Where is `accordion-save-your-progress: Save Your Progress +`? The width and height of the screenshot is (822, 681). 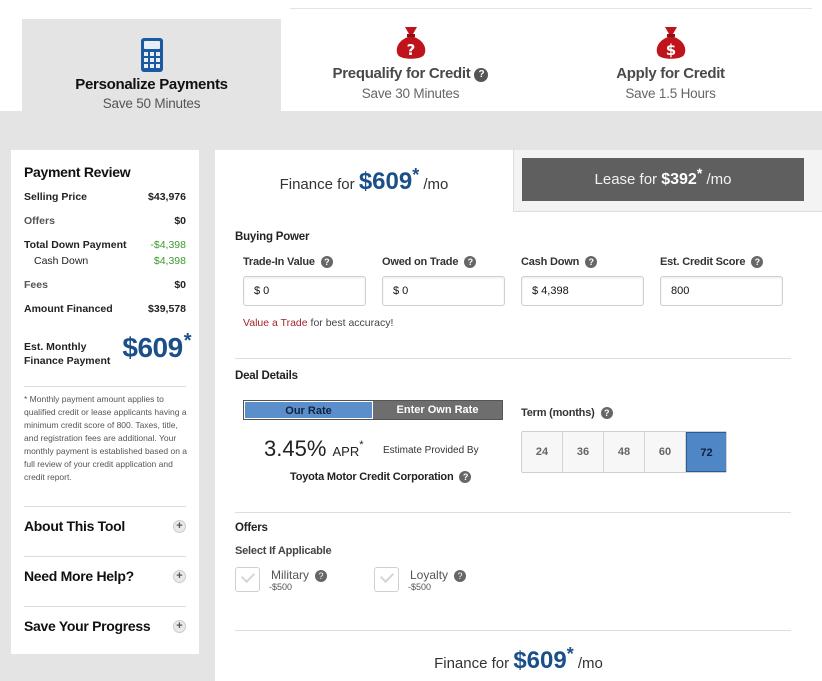 accordion-save-your-progress: Save Your Progress + is located at coordinates (105, 626).